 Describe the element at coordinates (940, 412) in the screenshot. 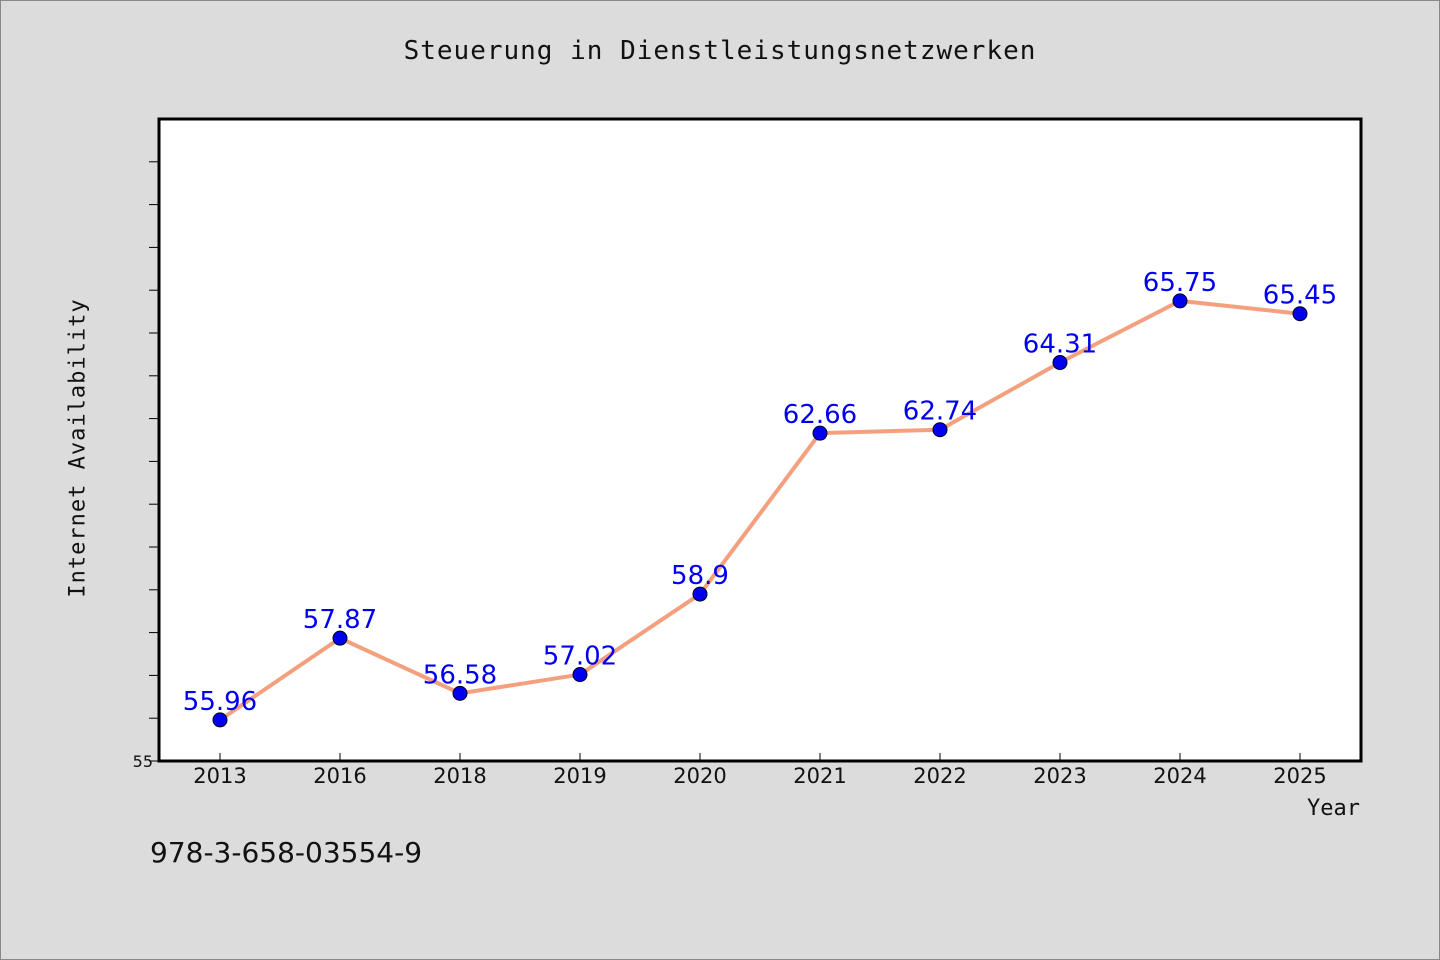

I see `data-label: 62.74` at that location.